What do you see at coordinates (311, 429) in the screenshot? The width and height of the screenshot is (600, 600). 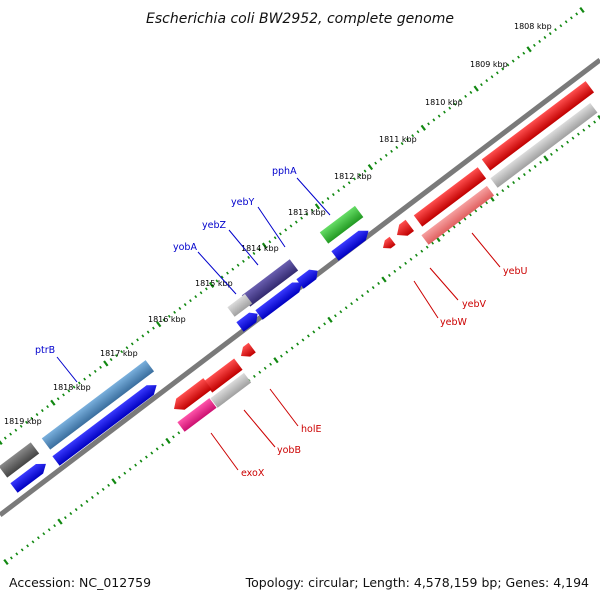 I see `gene-label-holE: holE` at bounding box center [311, 429].